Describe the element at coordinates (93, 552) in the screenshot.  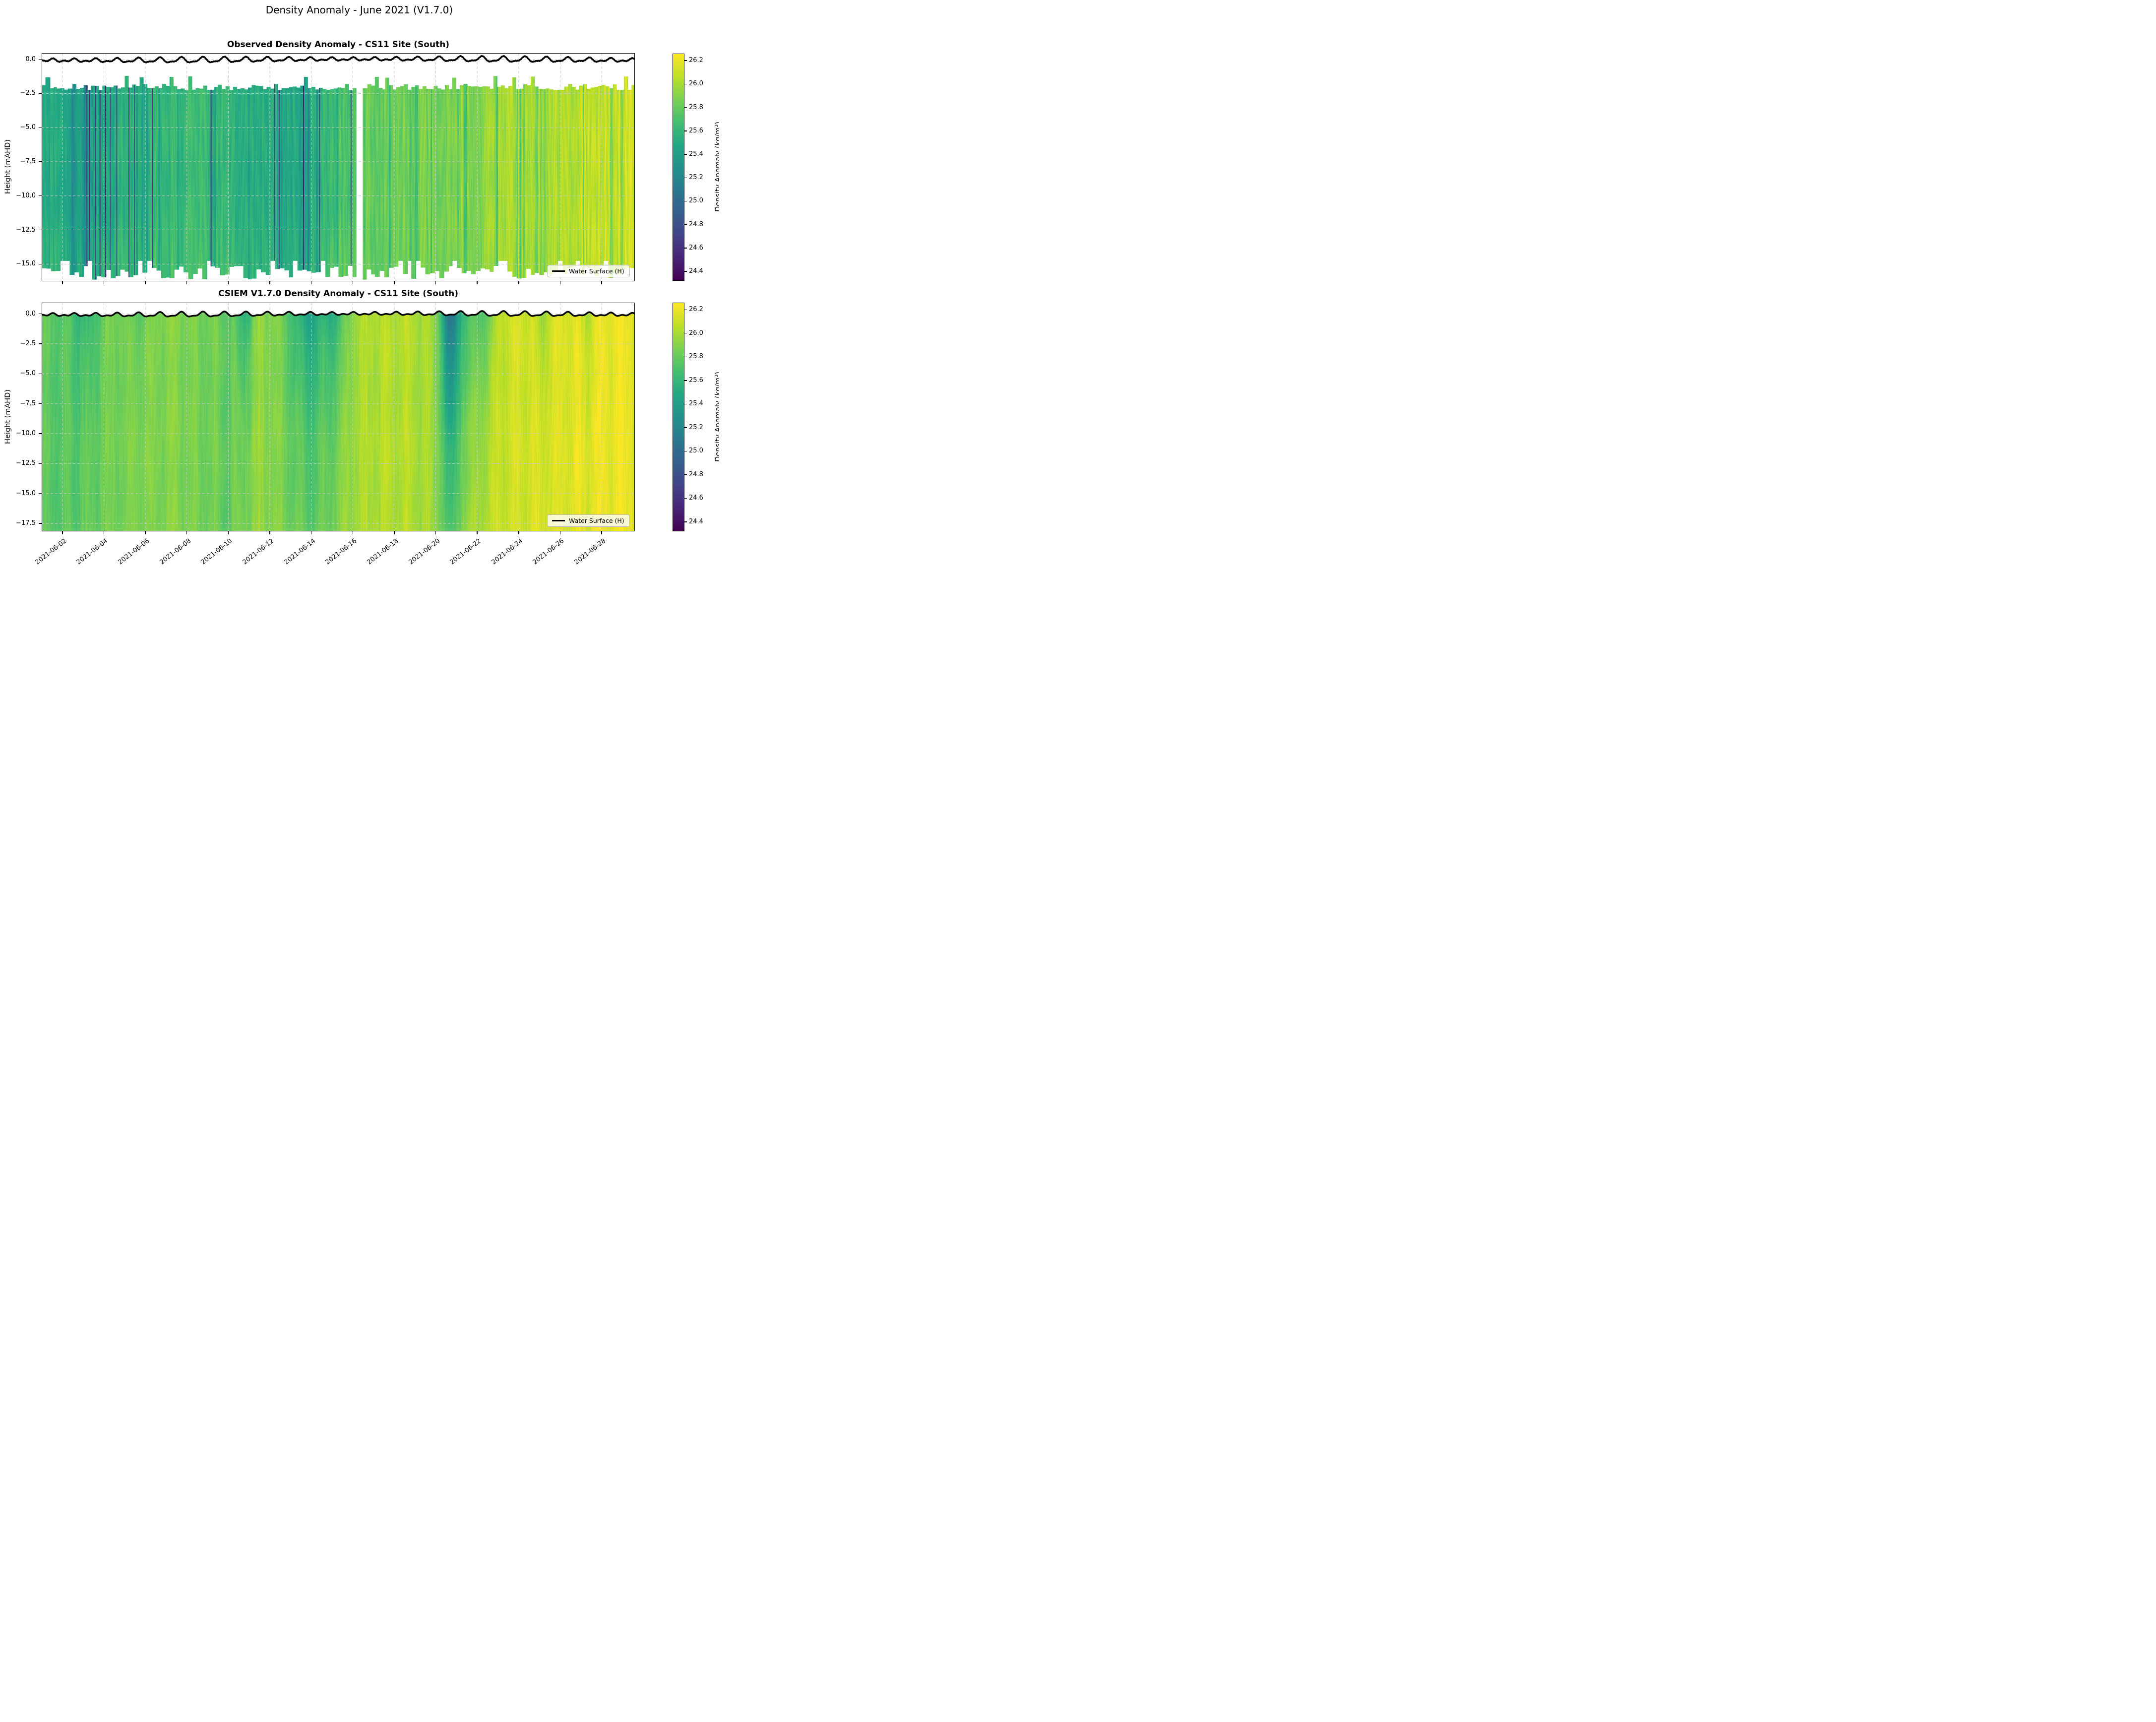
I see `x-tick-label: 2021-06-04` at that location.